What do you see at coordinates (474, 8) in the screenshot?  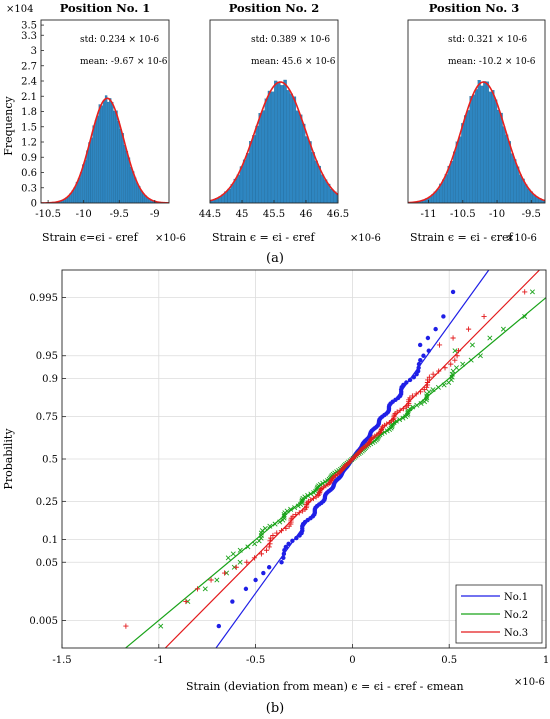 I see `panel-3-title: Position No. 3` at bounding box center [474, 8].